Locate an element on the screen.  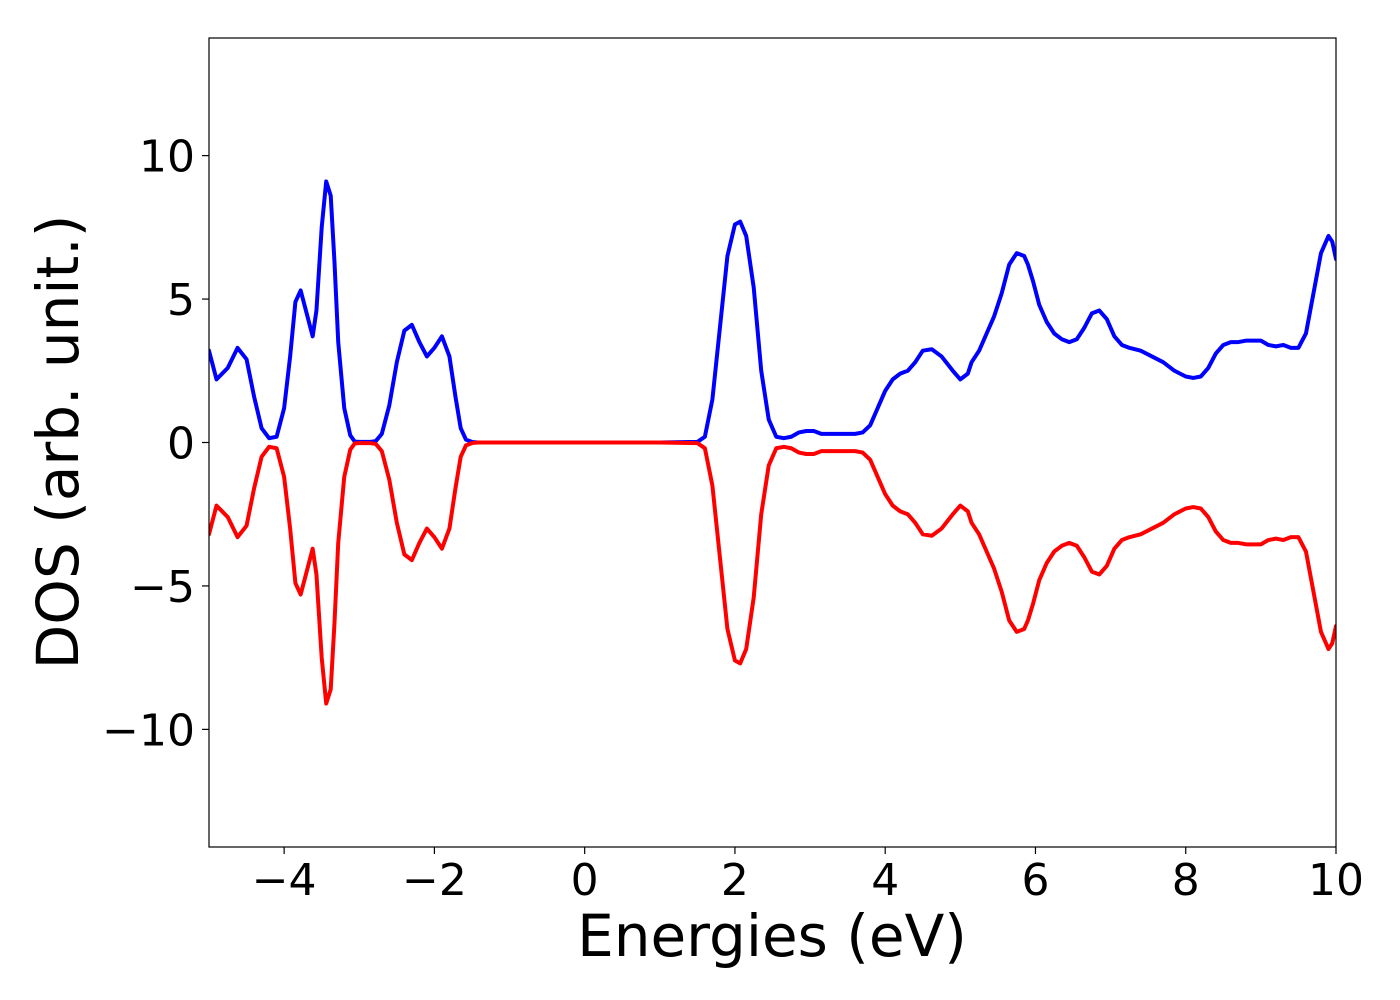
y-tick-label: −5 is located at coordinates (162, 587).